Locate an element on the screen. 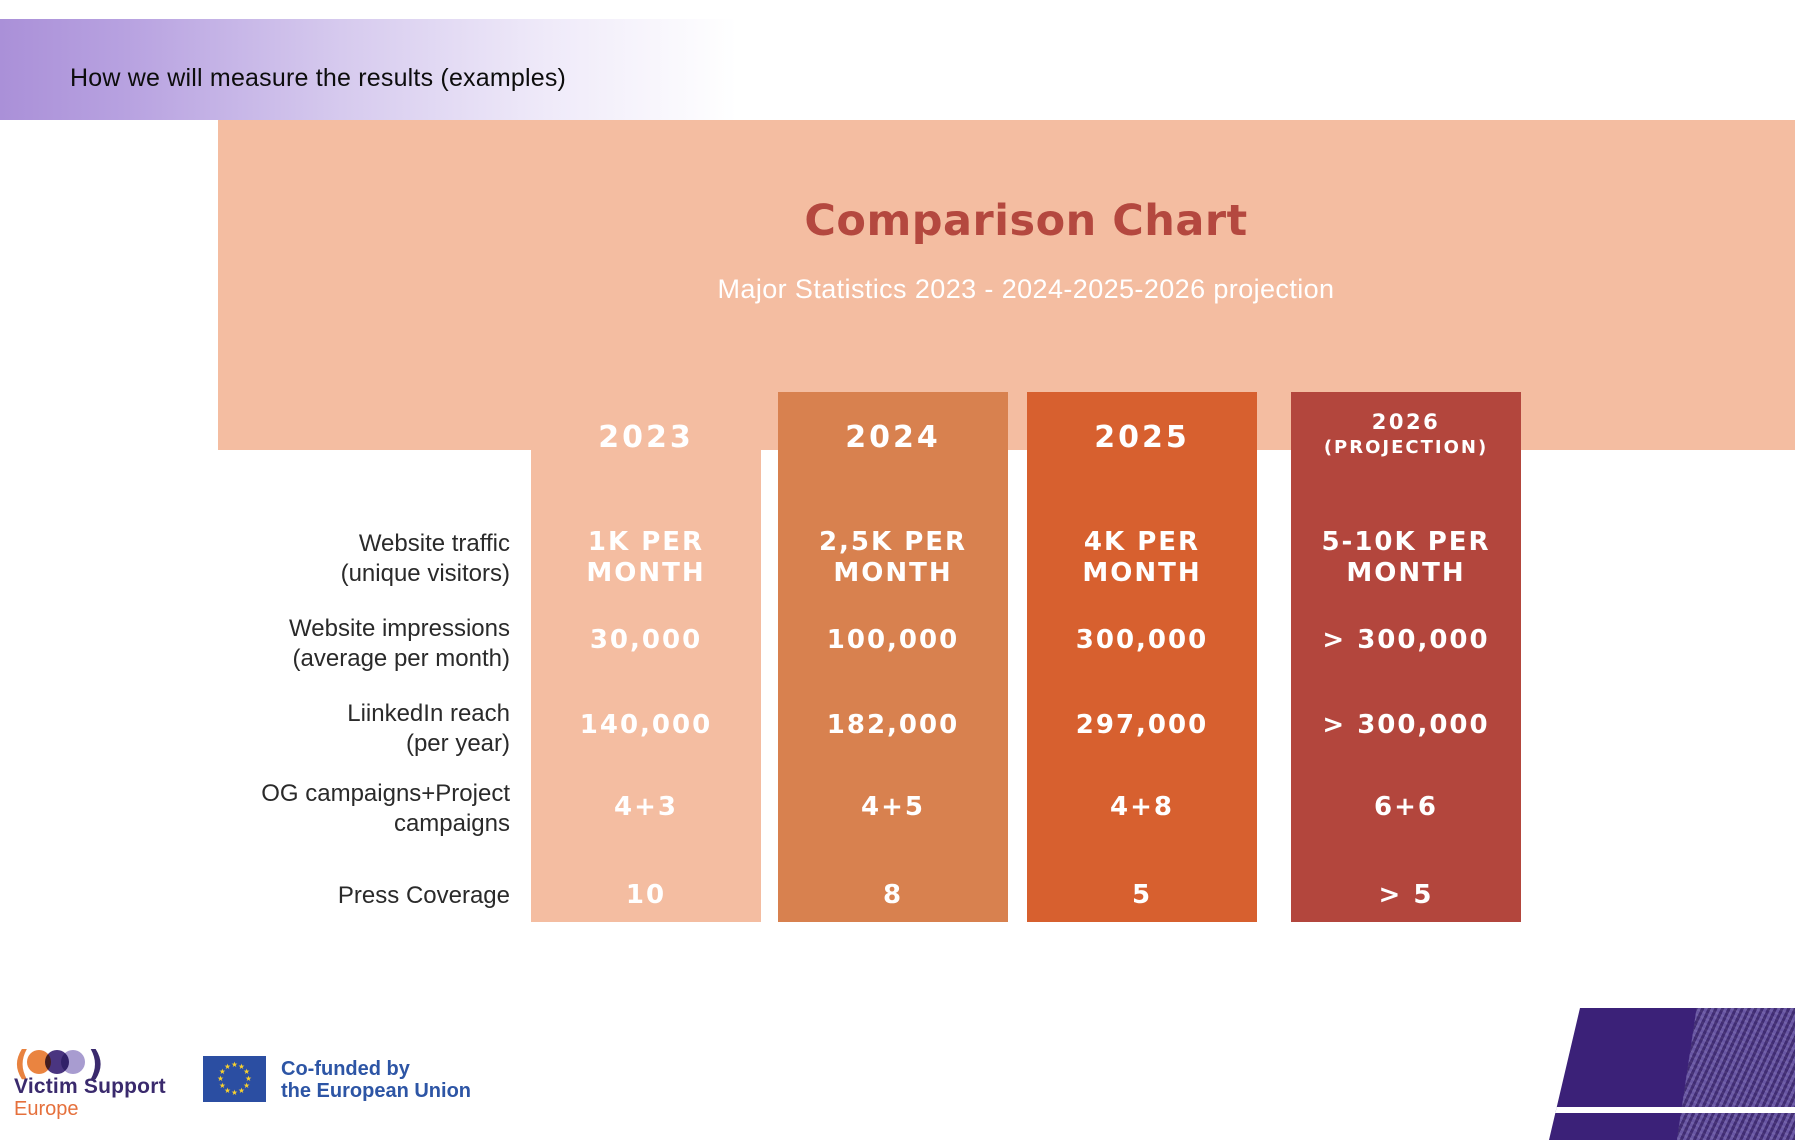 This screenshot has height=1140, width=1795. eu-flag-icon: ★ ★ ★ ★ ★ ★ ★ ★ ★ ★ ★ ★ is located at coordinates (234, 1079).